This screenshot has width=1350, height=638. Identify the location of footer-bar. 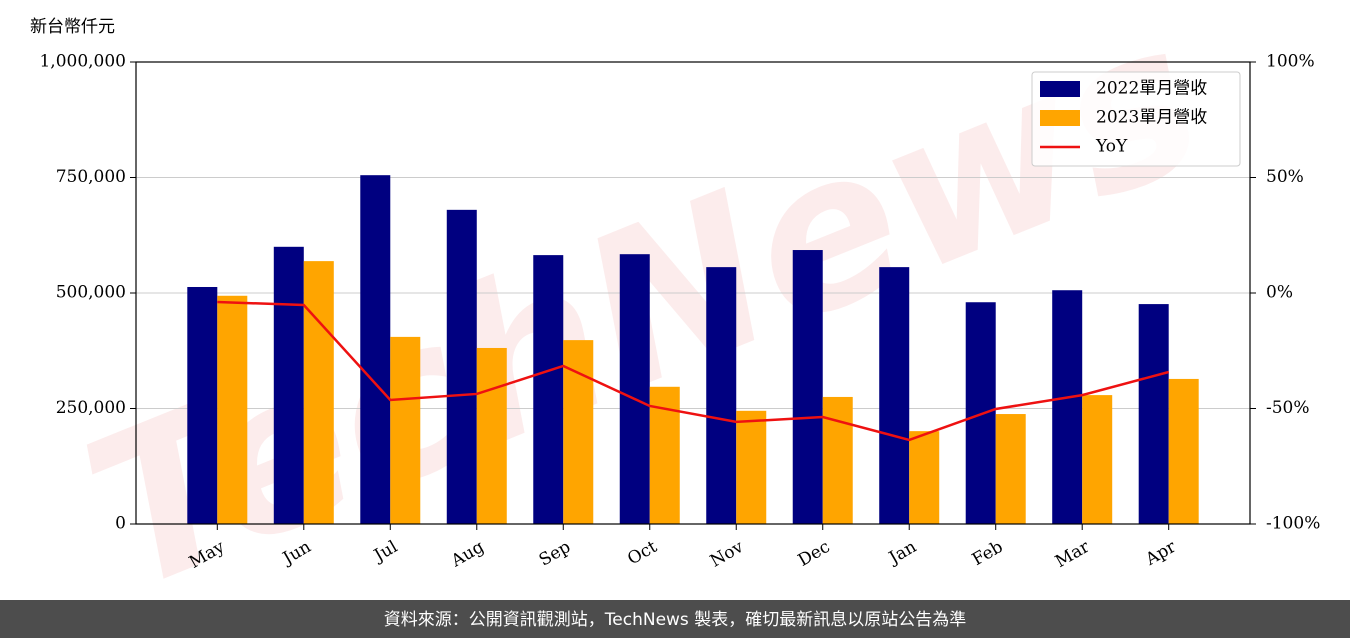
(675, 619).